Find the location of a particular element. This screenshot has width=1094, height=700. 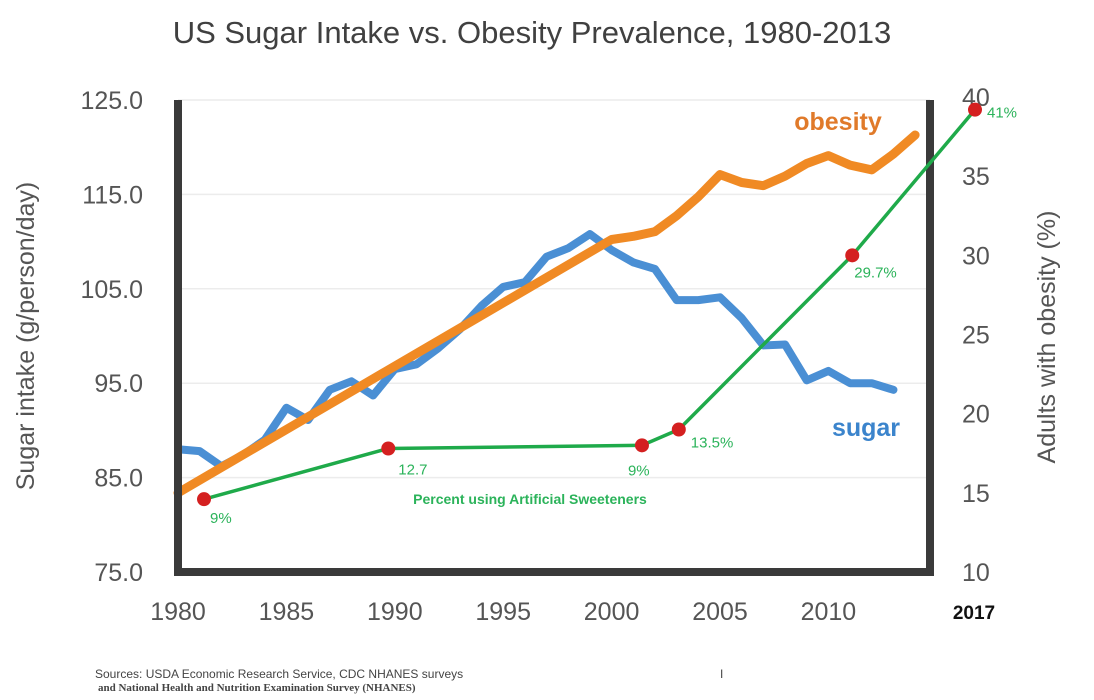

sweetener-point-label: 13.5% is located at coordinates (712, 443).